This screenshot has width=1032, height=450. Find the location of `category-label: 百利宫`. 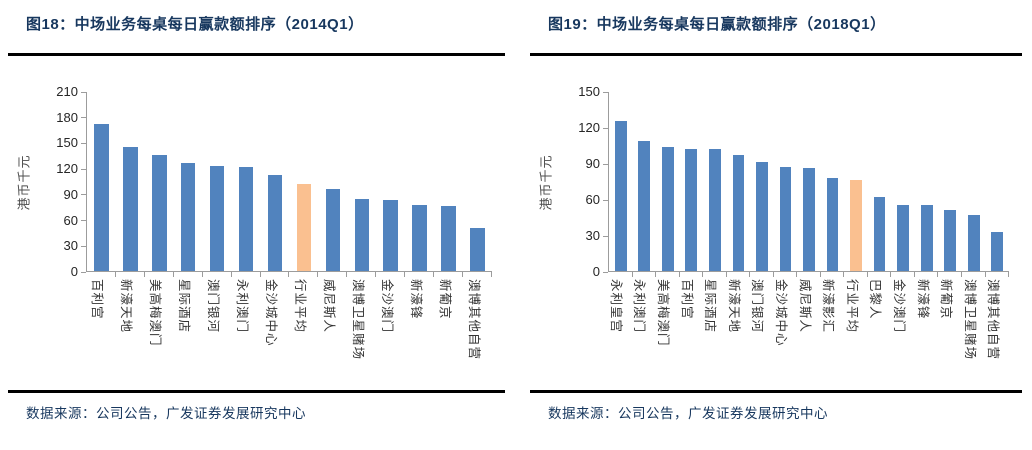

category-label: 百利宫 is located at coordinates (686, 299).